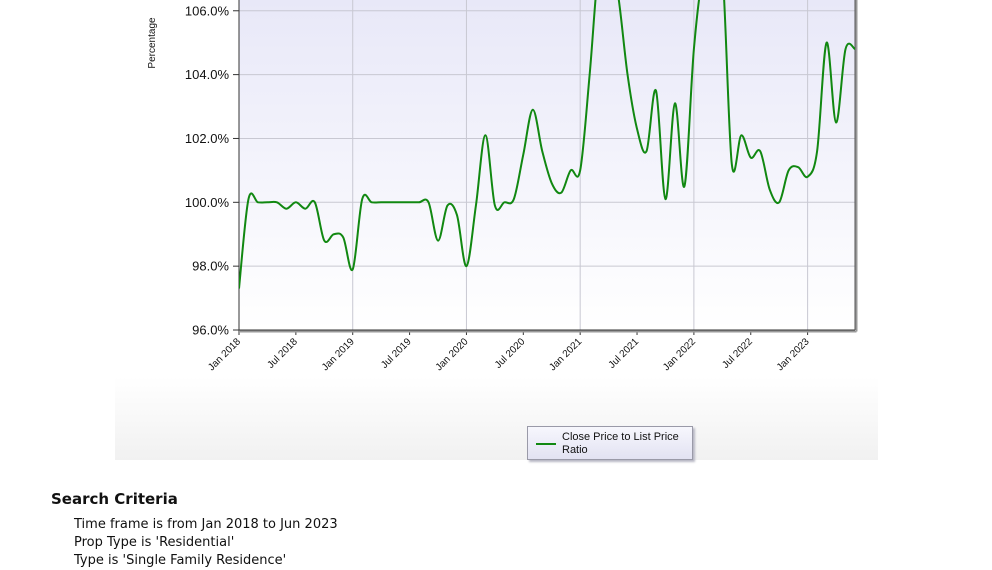  I want to click on legend-label: Close Price to List Price Ratio, so click(620, 443).